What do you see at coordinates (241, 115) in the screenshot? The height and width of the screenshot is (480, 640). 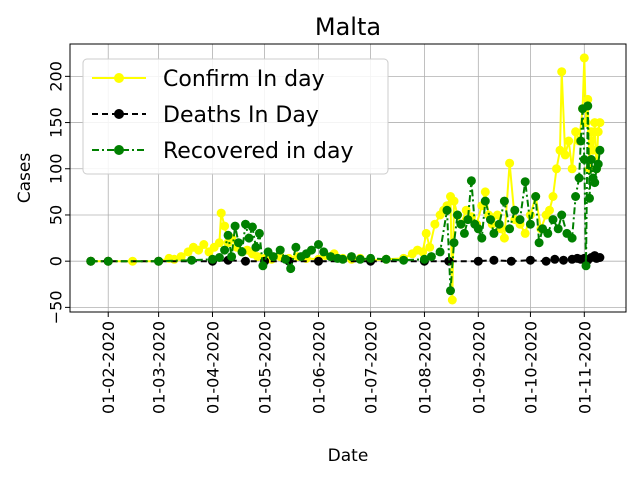 I see `legend-label: Deaths In Day` at bounding box center [241, 115].